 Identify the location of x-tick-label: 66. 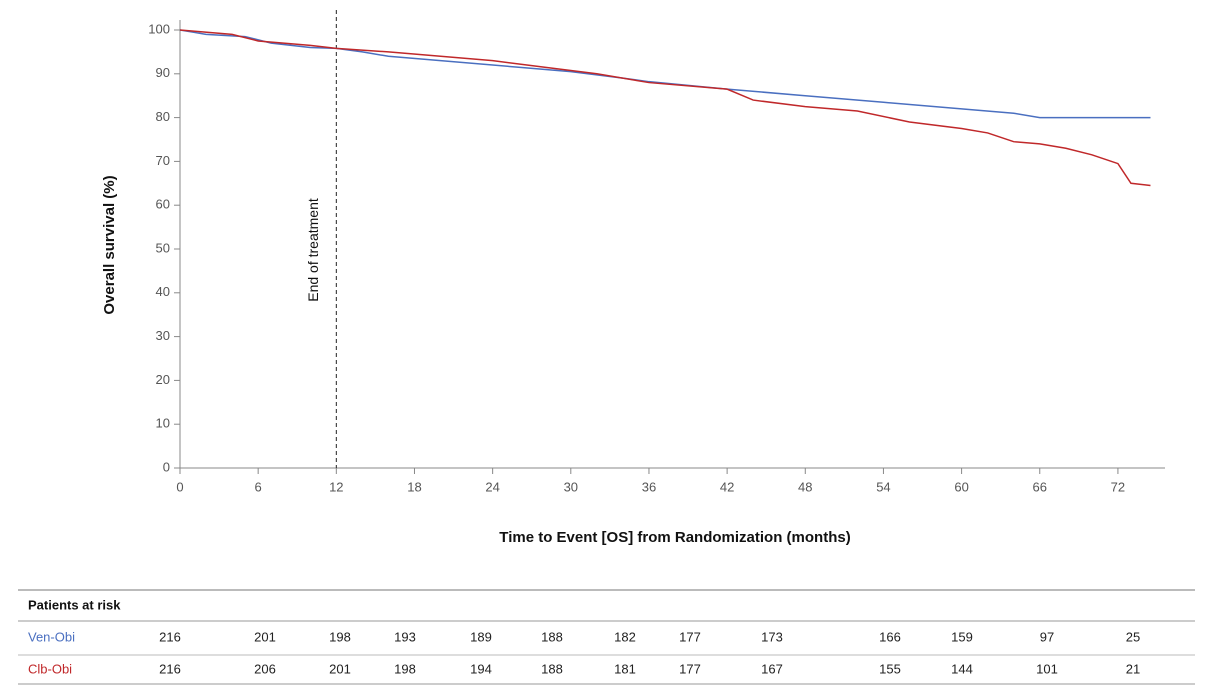
(1040, 486).